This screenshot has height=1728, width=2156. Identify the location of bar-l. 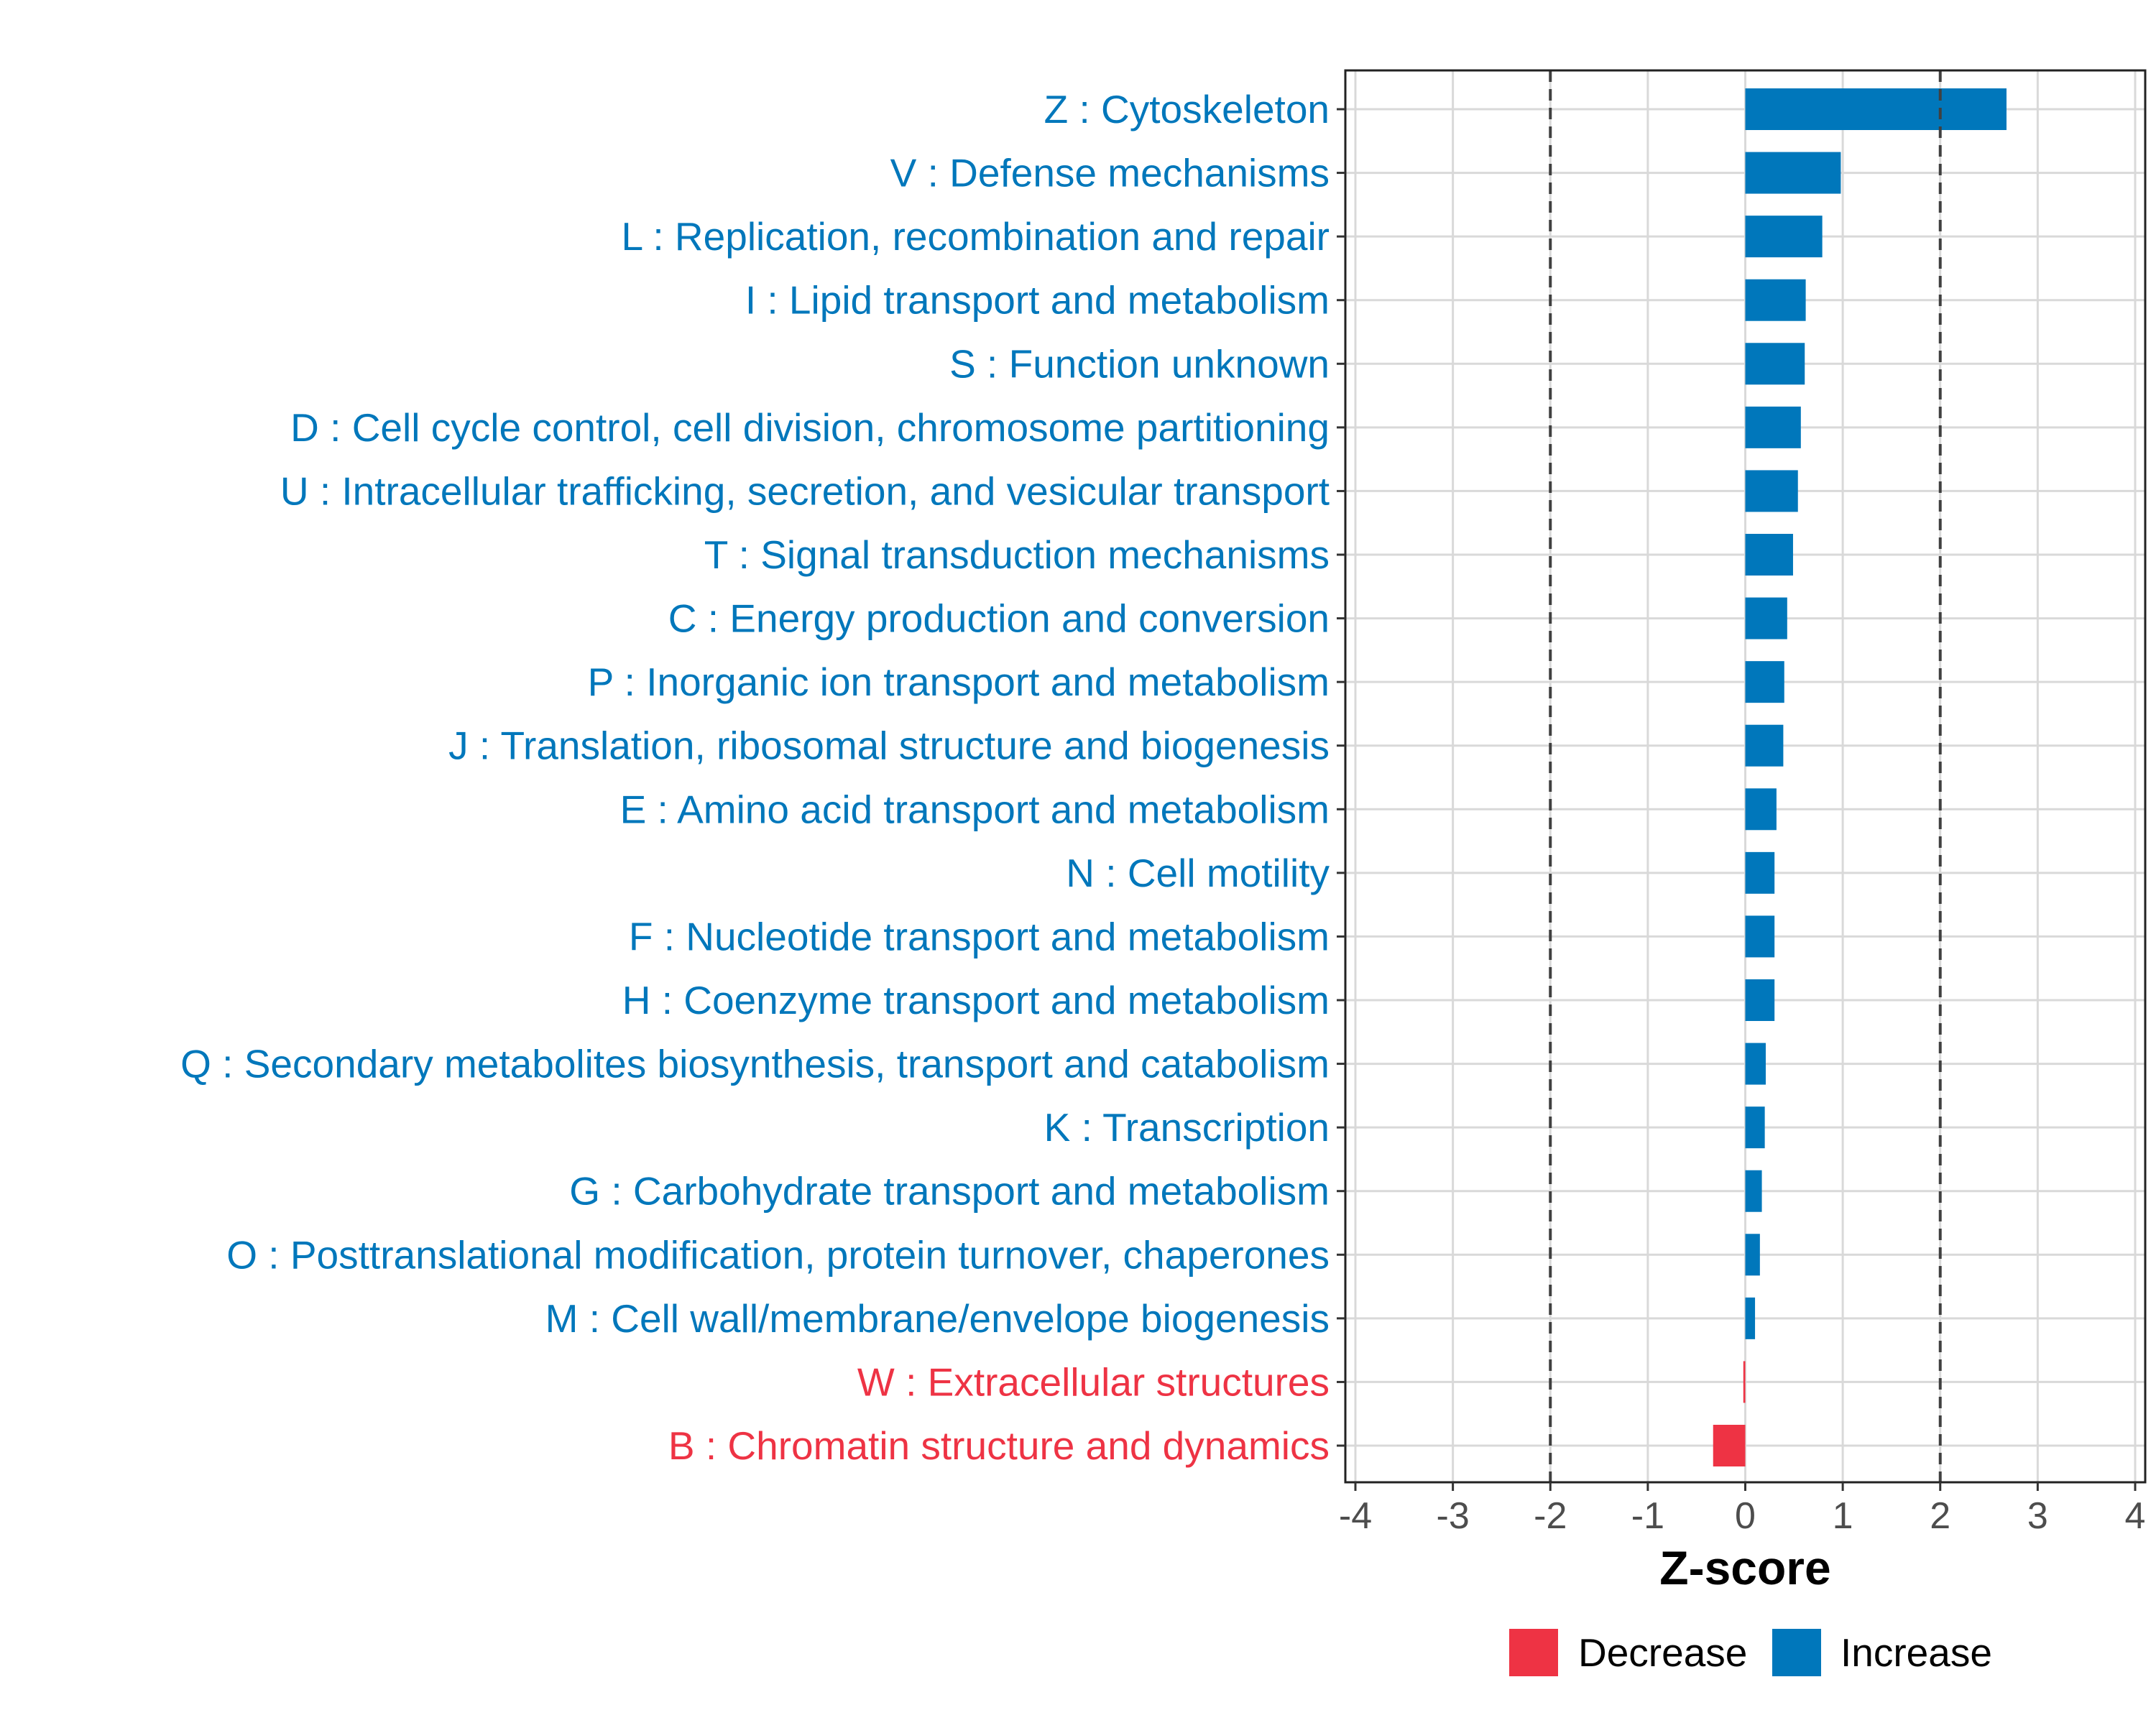
(1784, 237).